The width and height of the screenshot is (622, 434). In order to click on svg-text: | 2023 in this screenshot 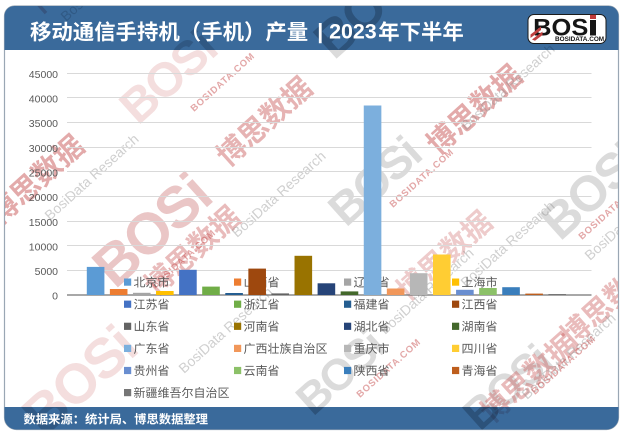, I will do `click(347, 32)`.